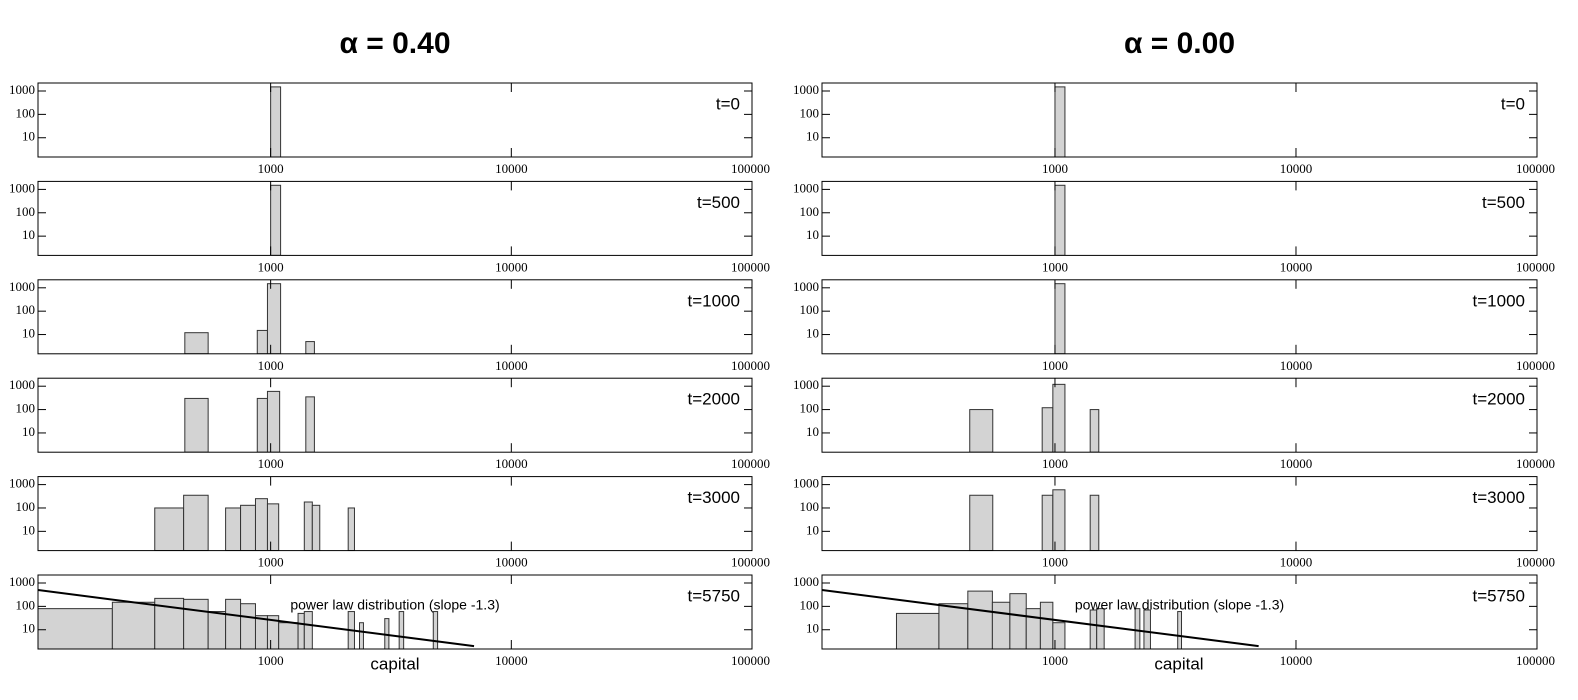 Image resolution: width=1578 pixels, height=700 pixels. What do you see at coordinates (1499, 595) in the screenshot?
I see `panel-annotation: t=5750` at bounding box center [1499, 595].